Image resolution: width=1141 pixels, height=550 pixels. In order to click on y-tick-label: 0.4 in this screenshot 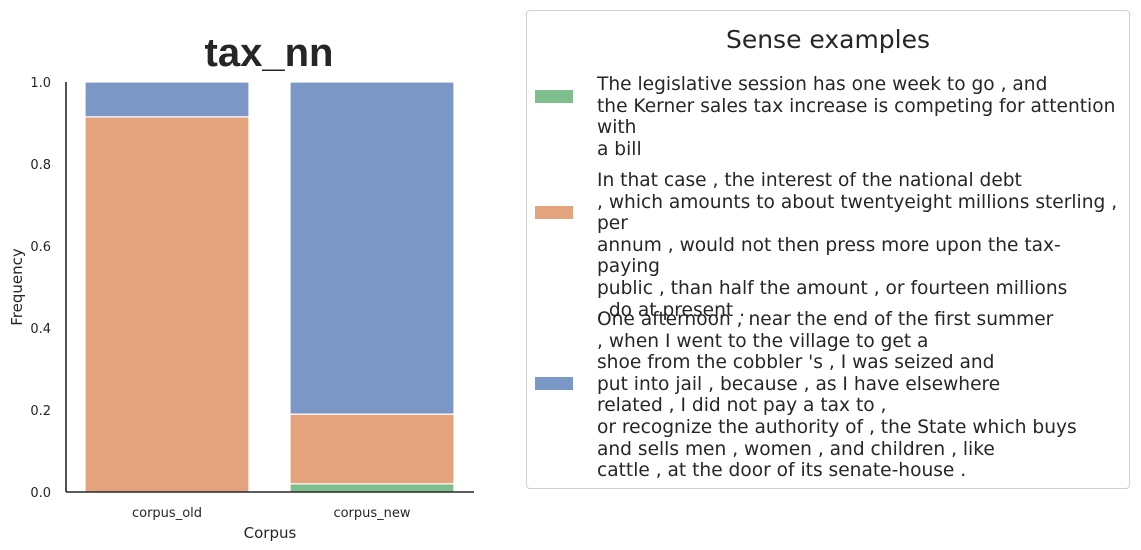, I will do `click(40, 329)`.